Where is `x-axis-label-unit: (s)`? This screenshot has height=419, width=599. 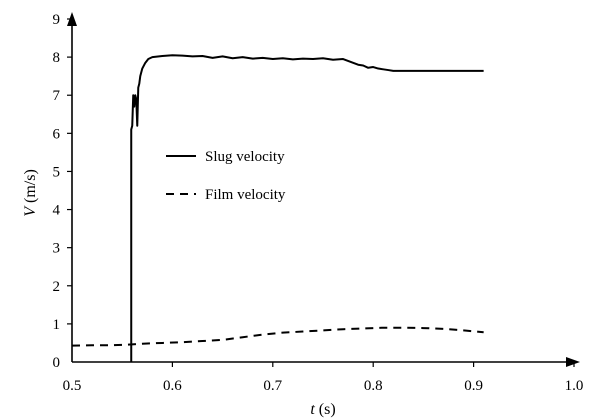
x-axis-label-unit: (s) is located at coordinates (325, 409).